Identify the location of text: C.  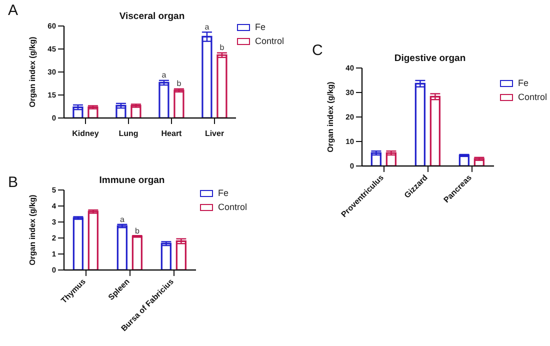
(317, 50).